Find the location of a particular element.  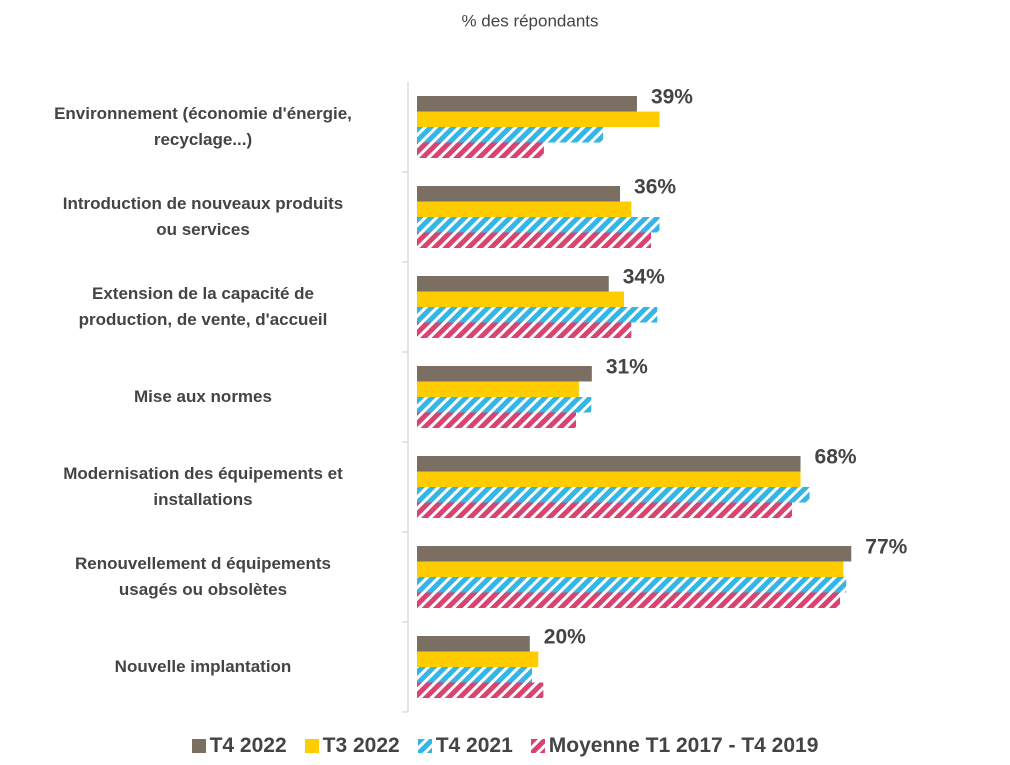

legend-item: Moyenne T1 2017 - T4 2019 is located at coordinates (674, 746).